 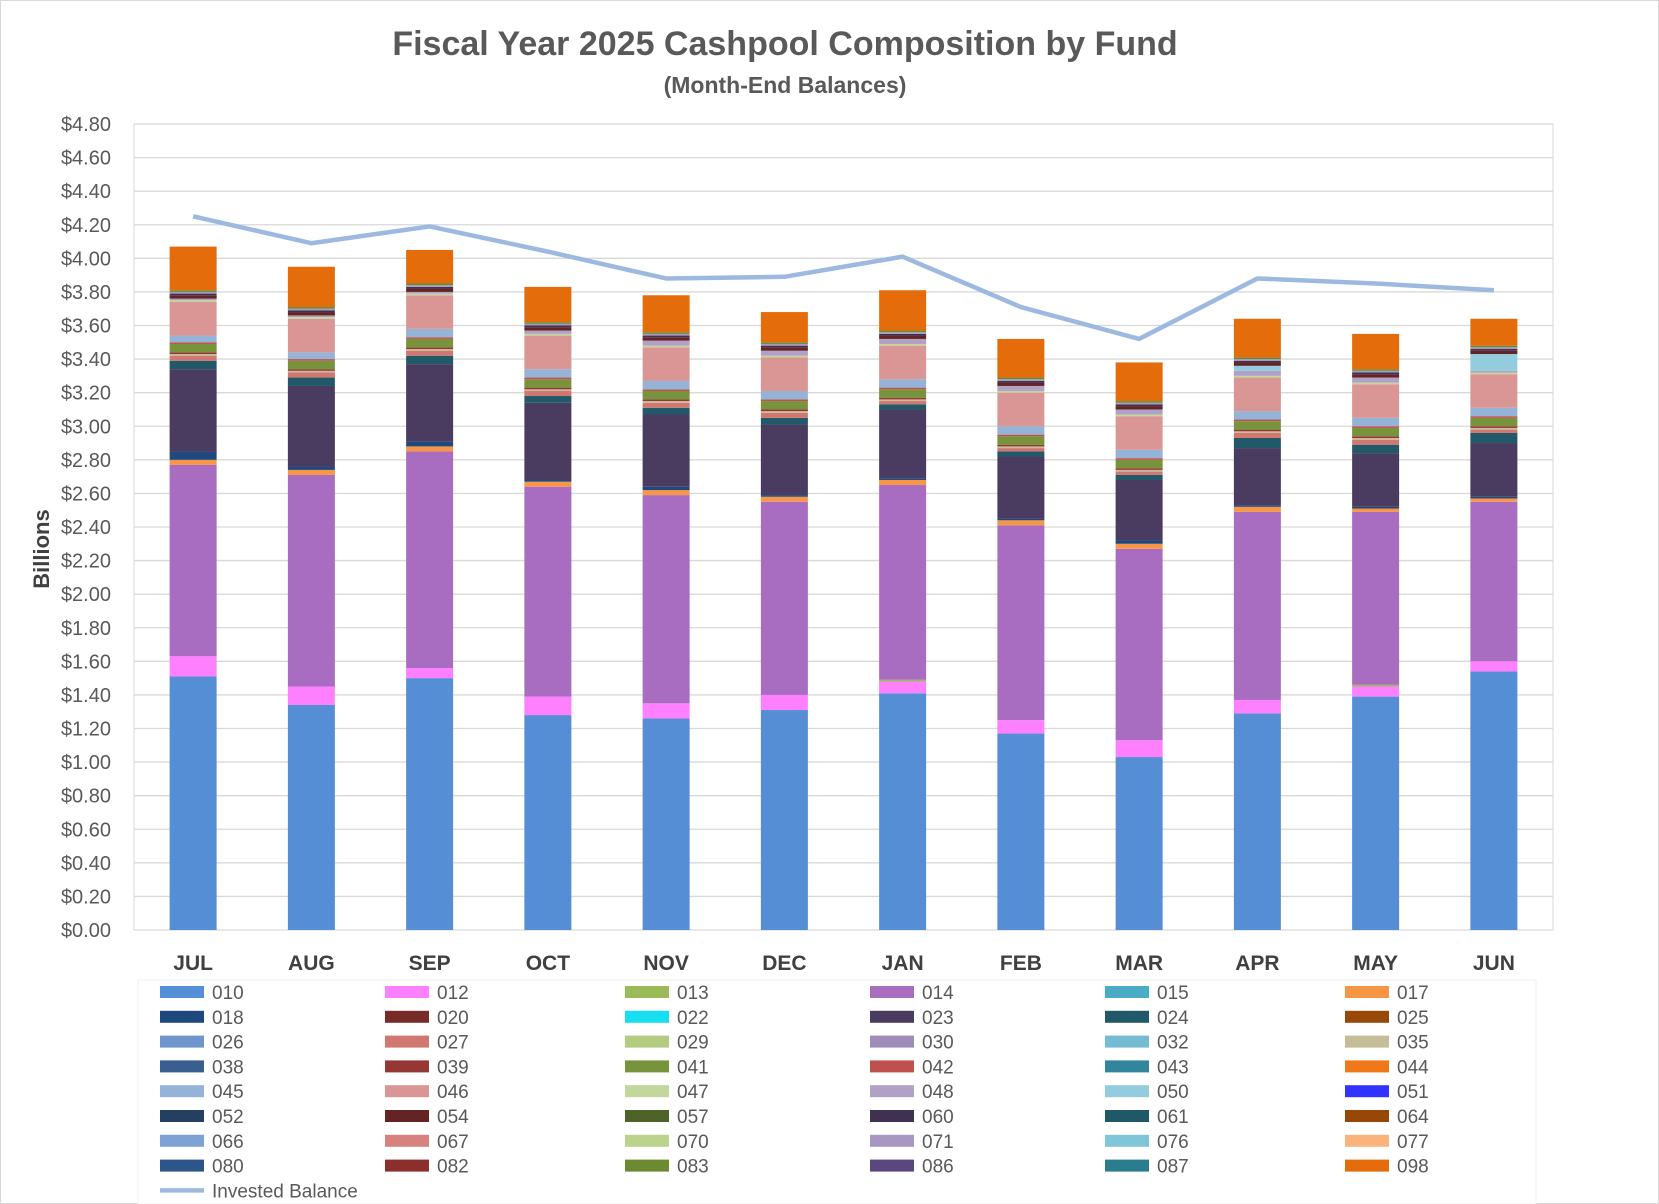 What do you see at coordinates (228, 1167) in the screenshot?
I see `legend-label: 080` at bounding box center [228, 1167].